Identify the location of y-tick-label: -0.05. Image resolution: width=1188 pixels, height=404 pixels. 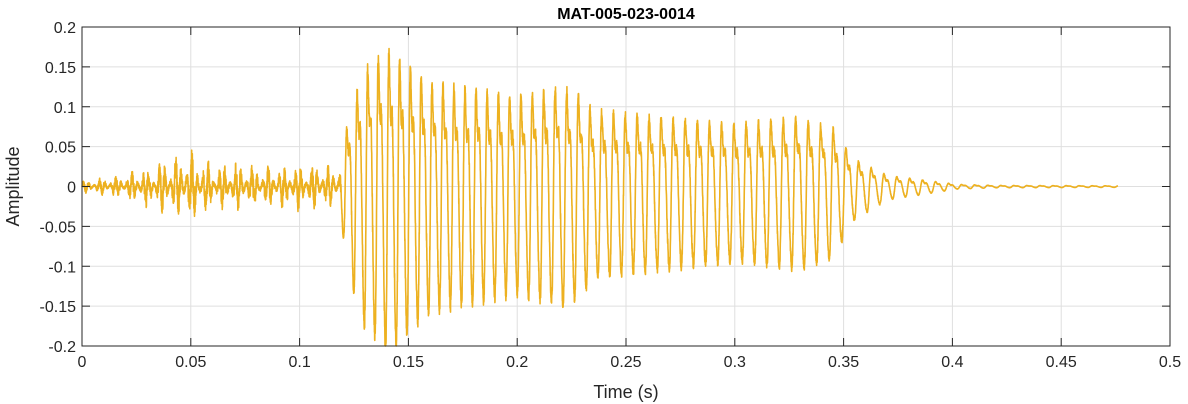
(58, 227).